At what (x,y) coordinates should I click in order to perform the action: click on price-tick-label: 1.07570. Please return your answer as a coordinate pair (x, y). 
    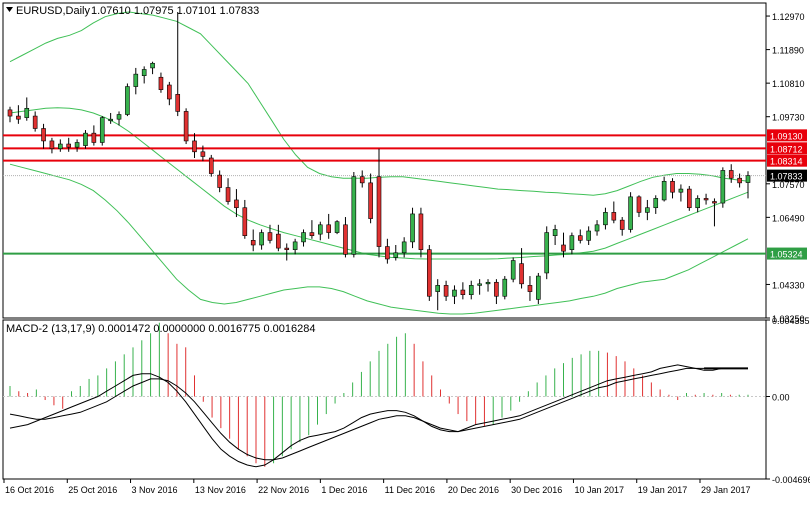
    Looking at the image, I should click on (788, 185).